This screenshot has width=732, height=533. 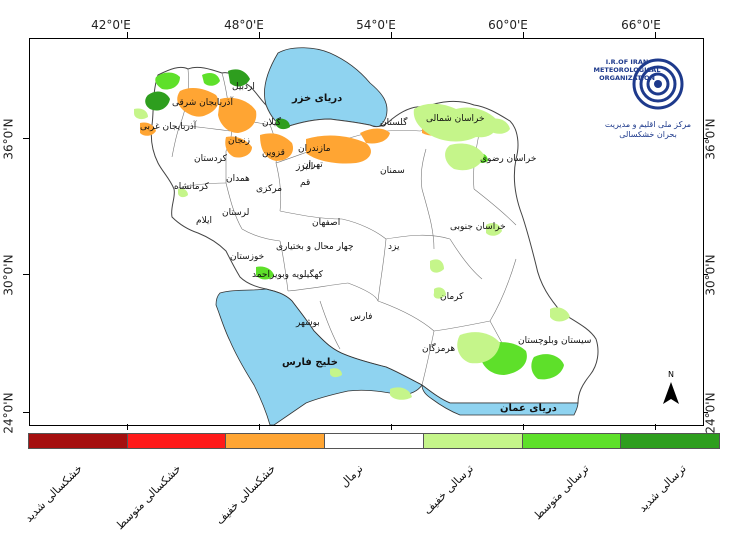 I want to click on label-semnan: سمنان, so click(x=392, y=171).